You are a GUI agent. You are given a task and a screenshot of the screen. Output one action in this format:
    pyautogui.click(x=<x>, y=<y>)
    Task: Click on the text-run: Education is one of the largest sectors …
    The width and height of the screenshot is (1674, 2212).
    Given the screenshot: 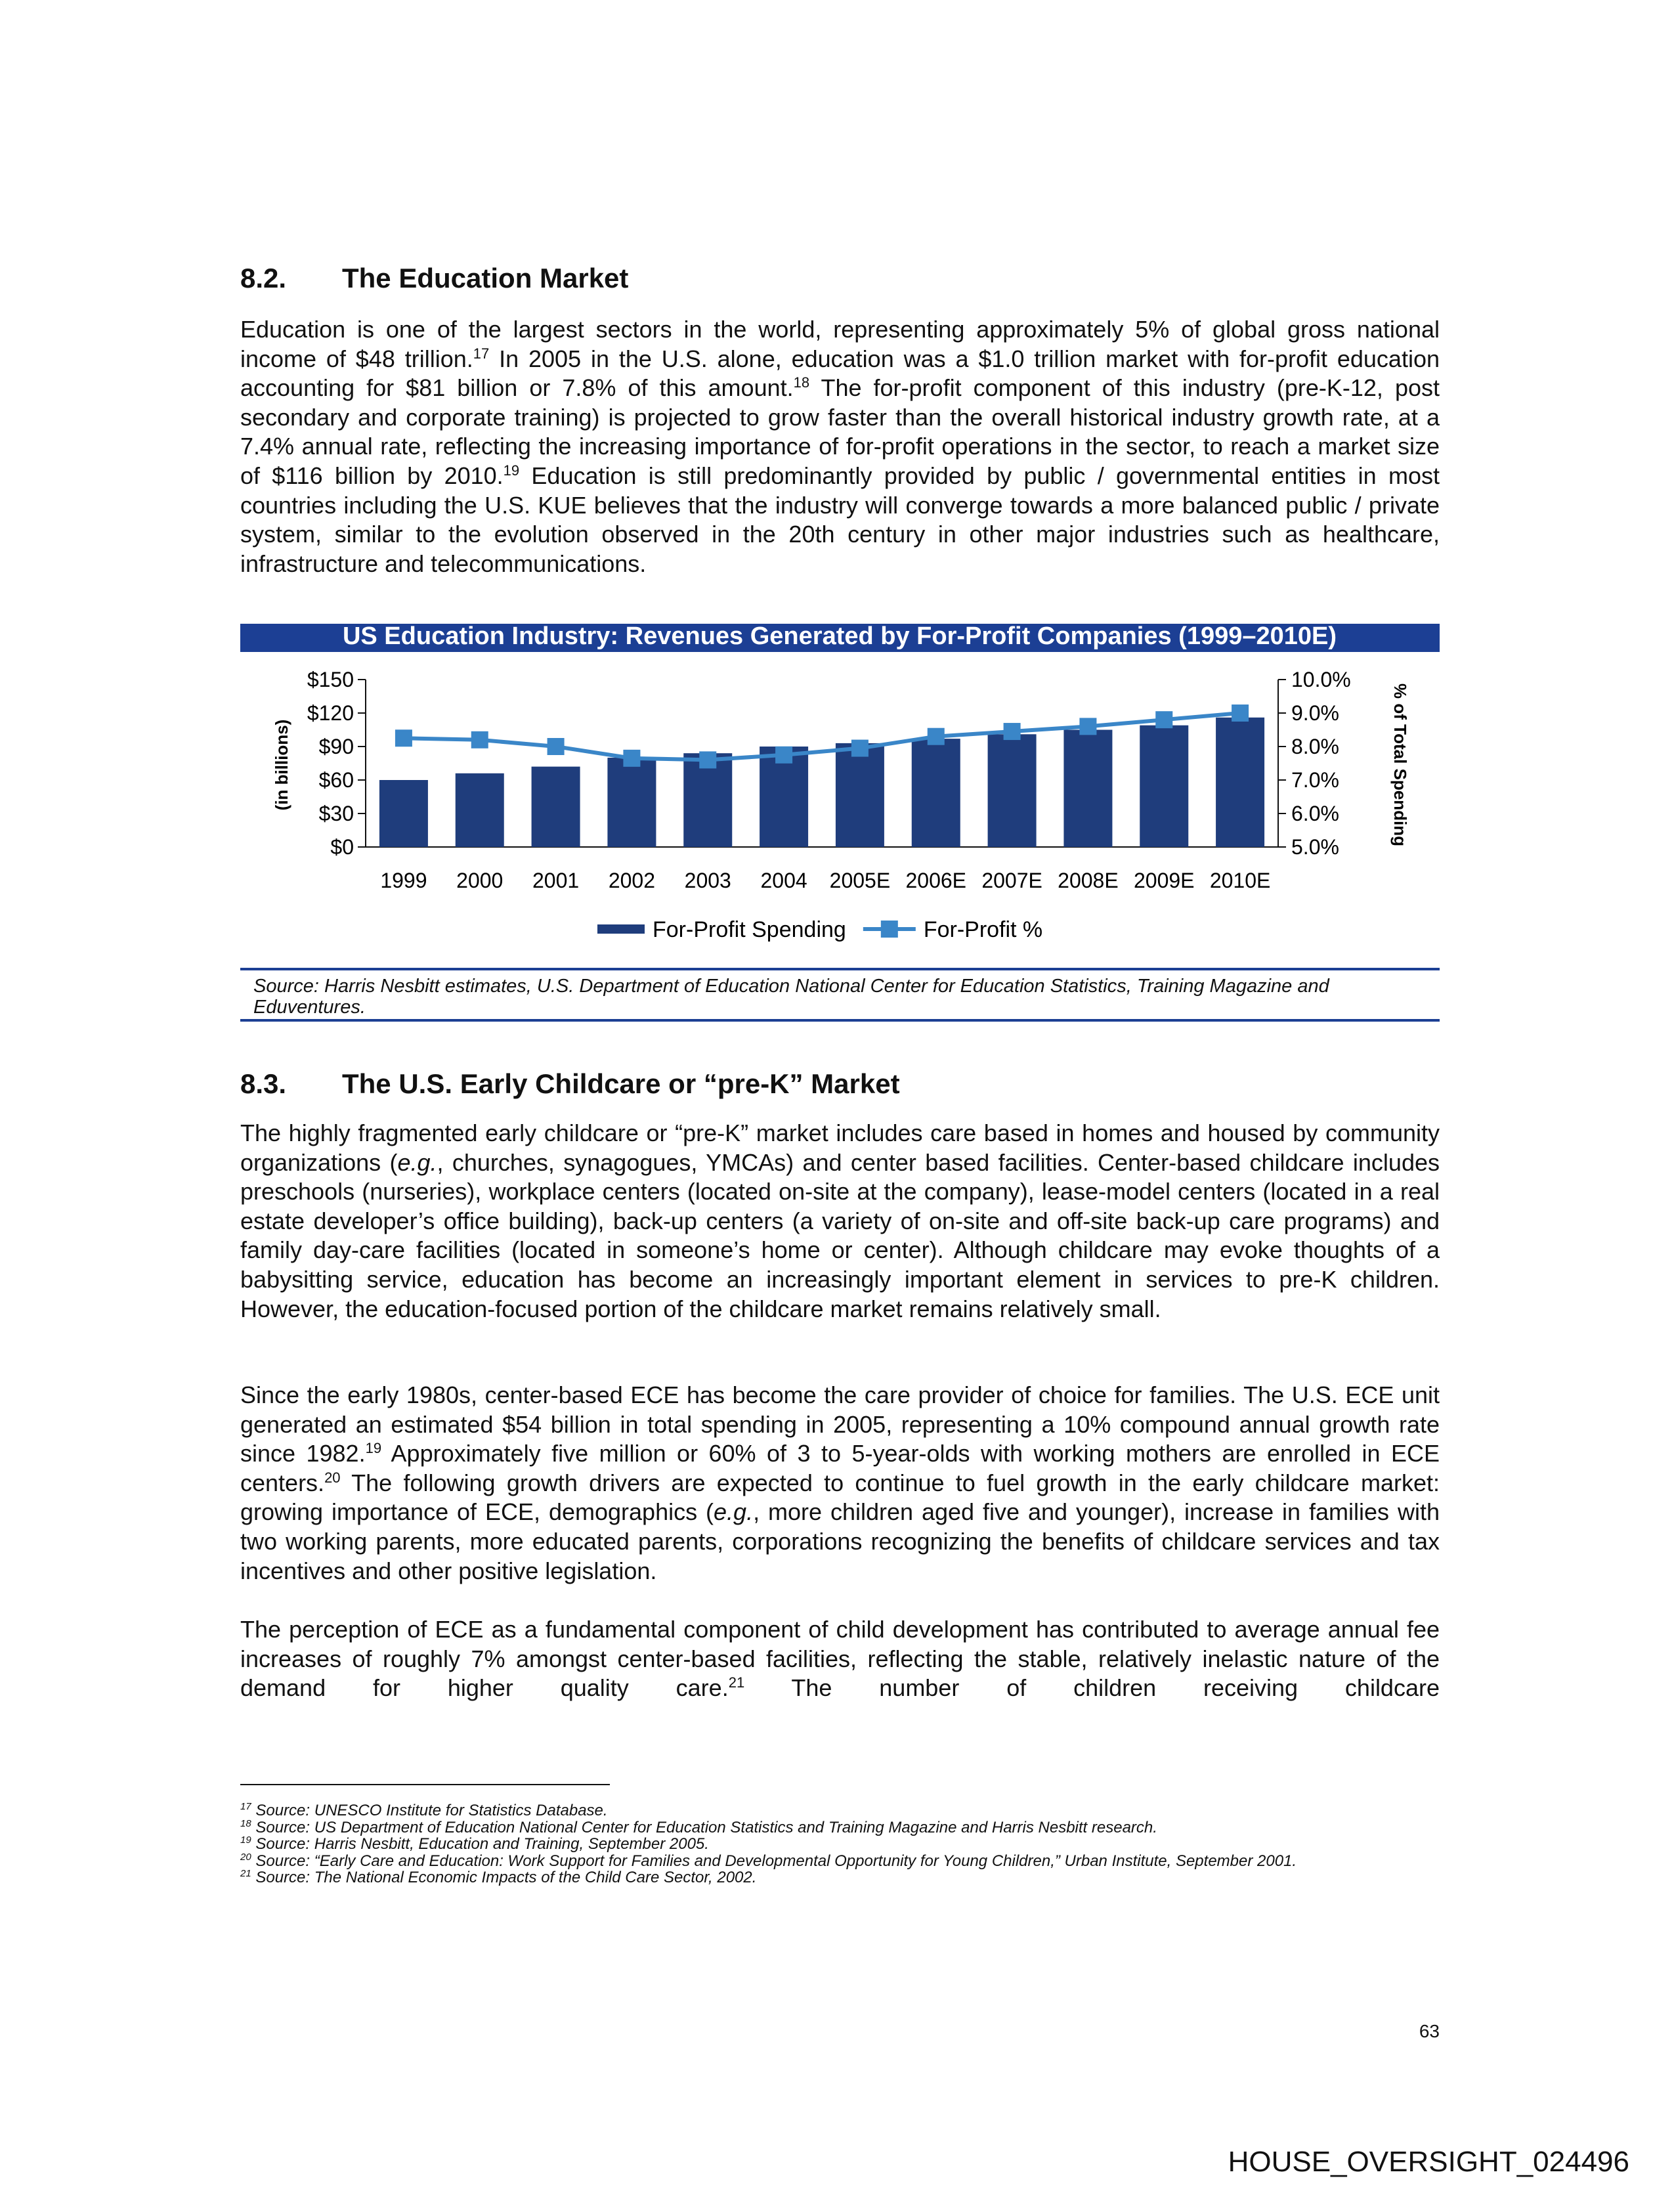 What is the action you would take?
    pyautogui.click(x=840, y=344)
    